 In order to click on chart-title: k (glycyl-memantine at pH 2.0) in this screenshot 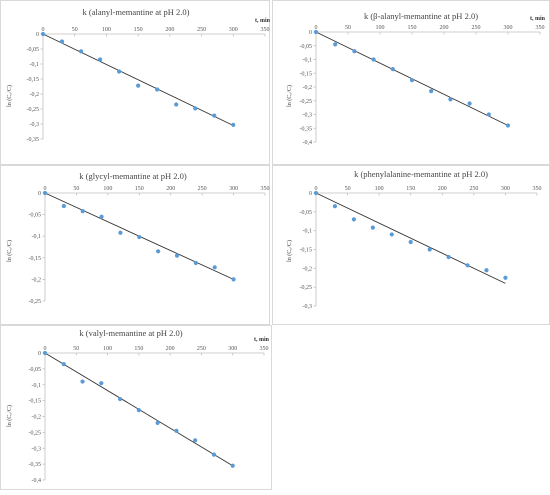, I will do `click(133, 176)`.